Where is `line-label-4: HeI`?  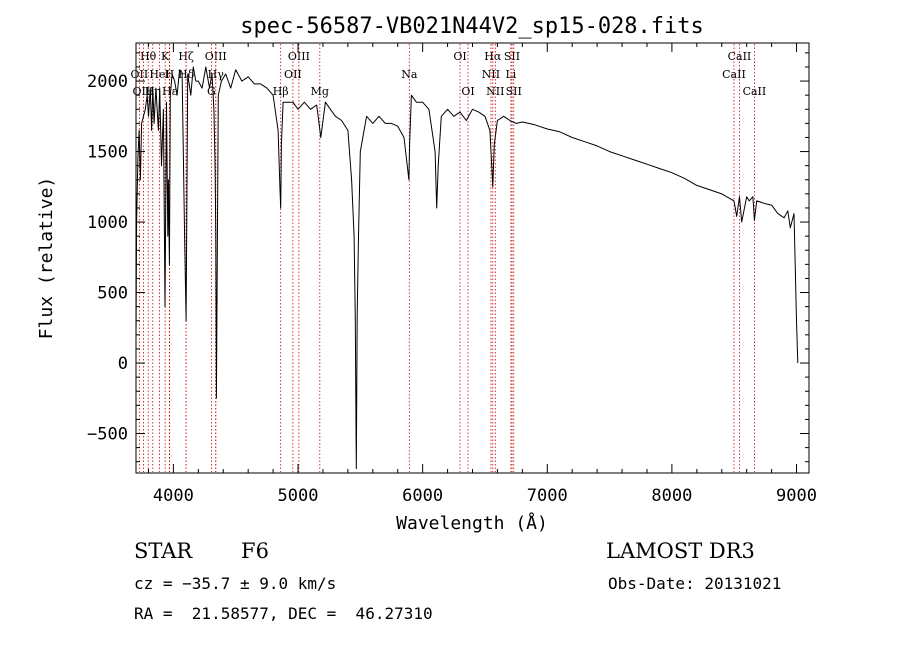 line-label-4: HeI is located at coordinates (159, 74).